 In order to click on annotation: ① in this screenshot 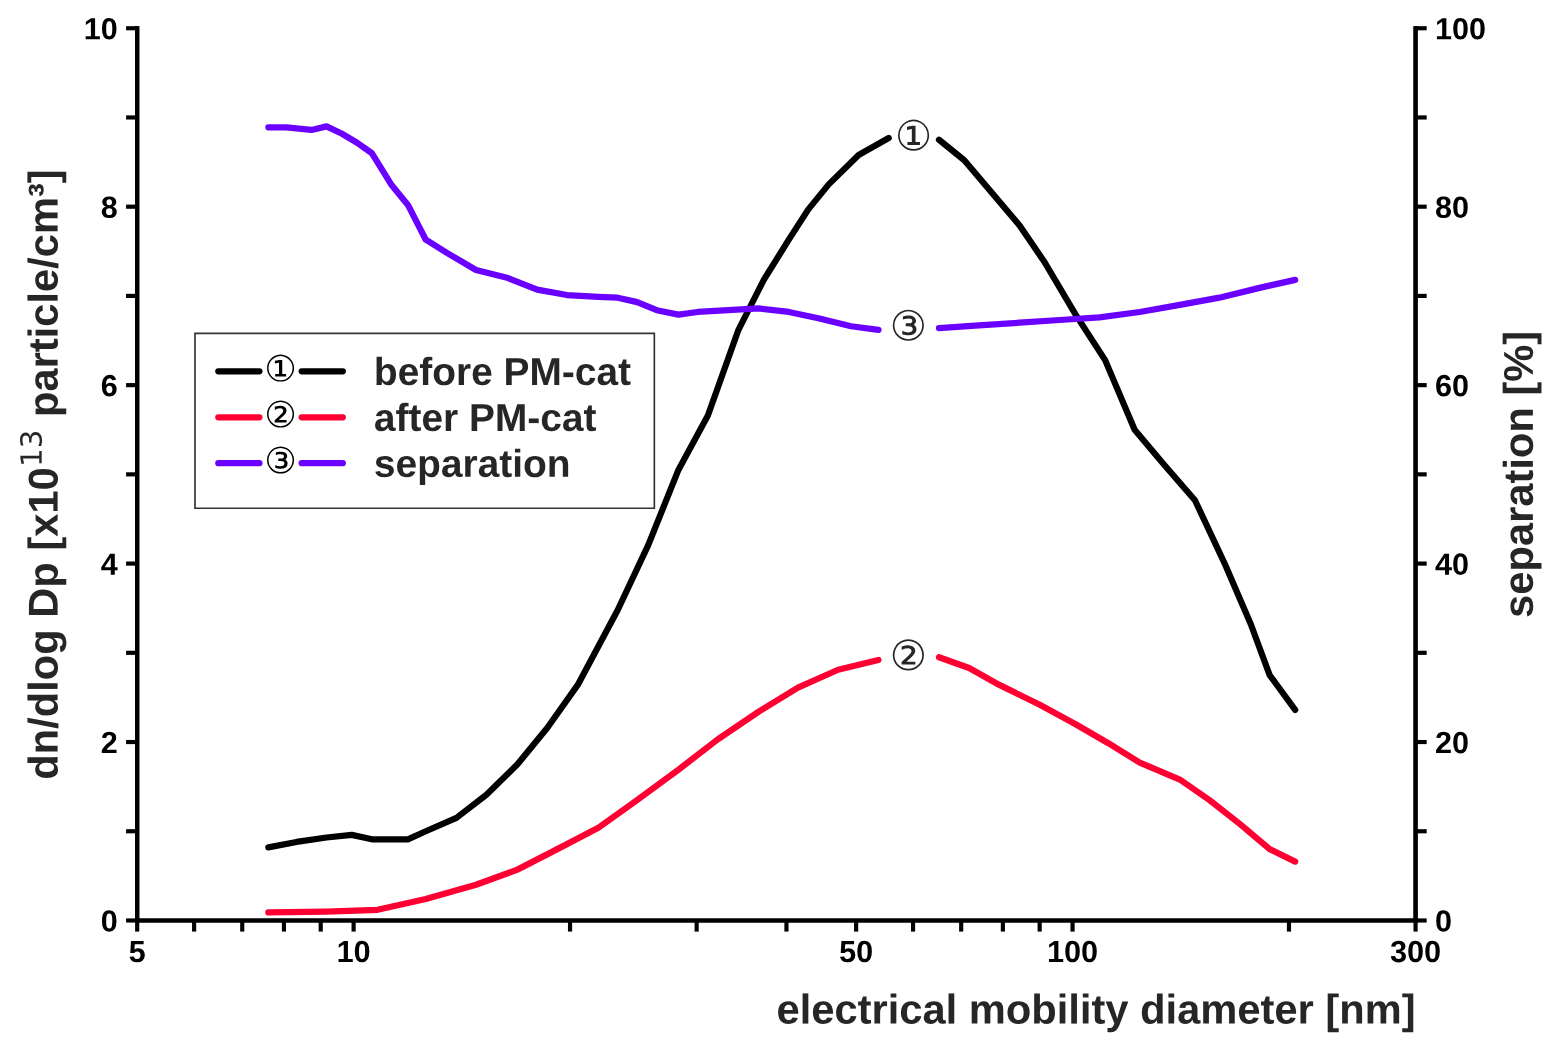, I will do `click(913, 135)`.